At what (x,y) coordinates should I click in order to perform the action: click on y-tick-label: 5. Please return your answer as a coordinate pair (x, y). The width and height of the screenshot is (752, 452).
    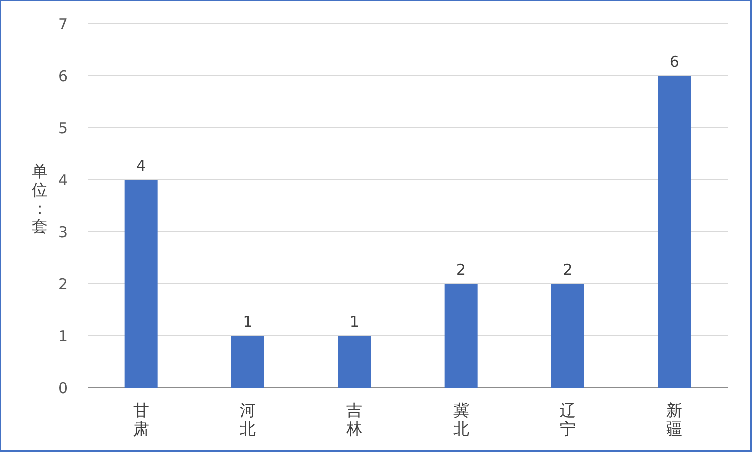
    Looking at the image, I should click on (63, 128).